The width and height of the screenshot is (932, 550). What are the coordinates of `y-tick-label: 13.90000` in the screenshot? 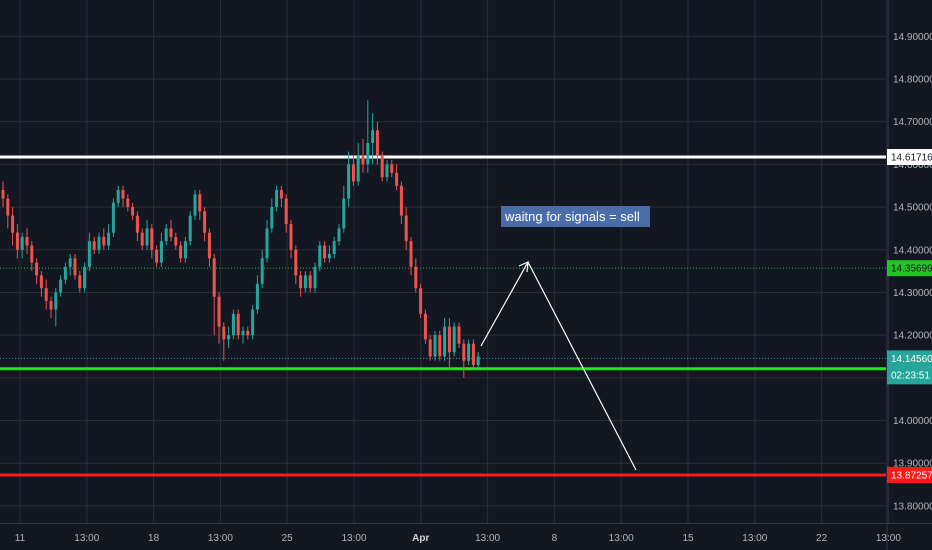 It's located at (912, 464).